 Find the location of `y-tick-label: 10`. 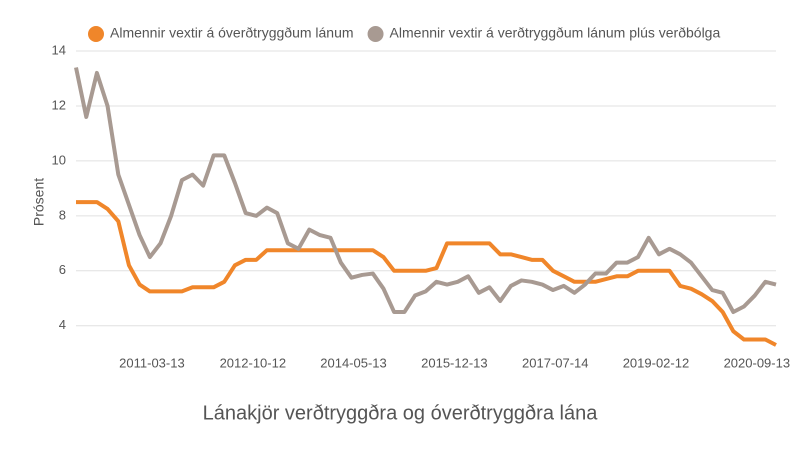

y-tick-label: 10 is located at coordinates (59, 159).